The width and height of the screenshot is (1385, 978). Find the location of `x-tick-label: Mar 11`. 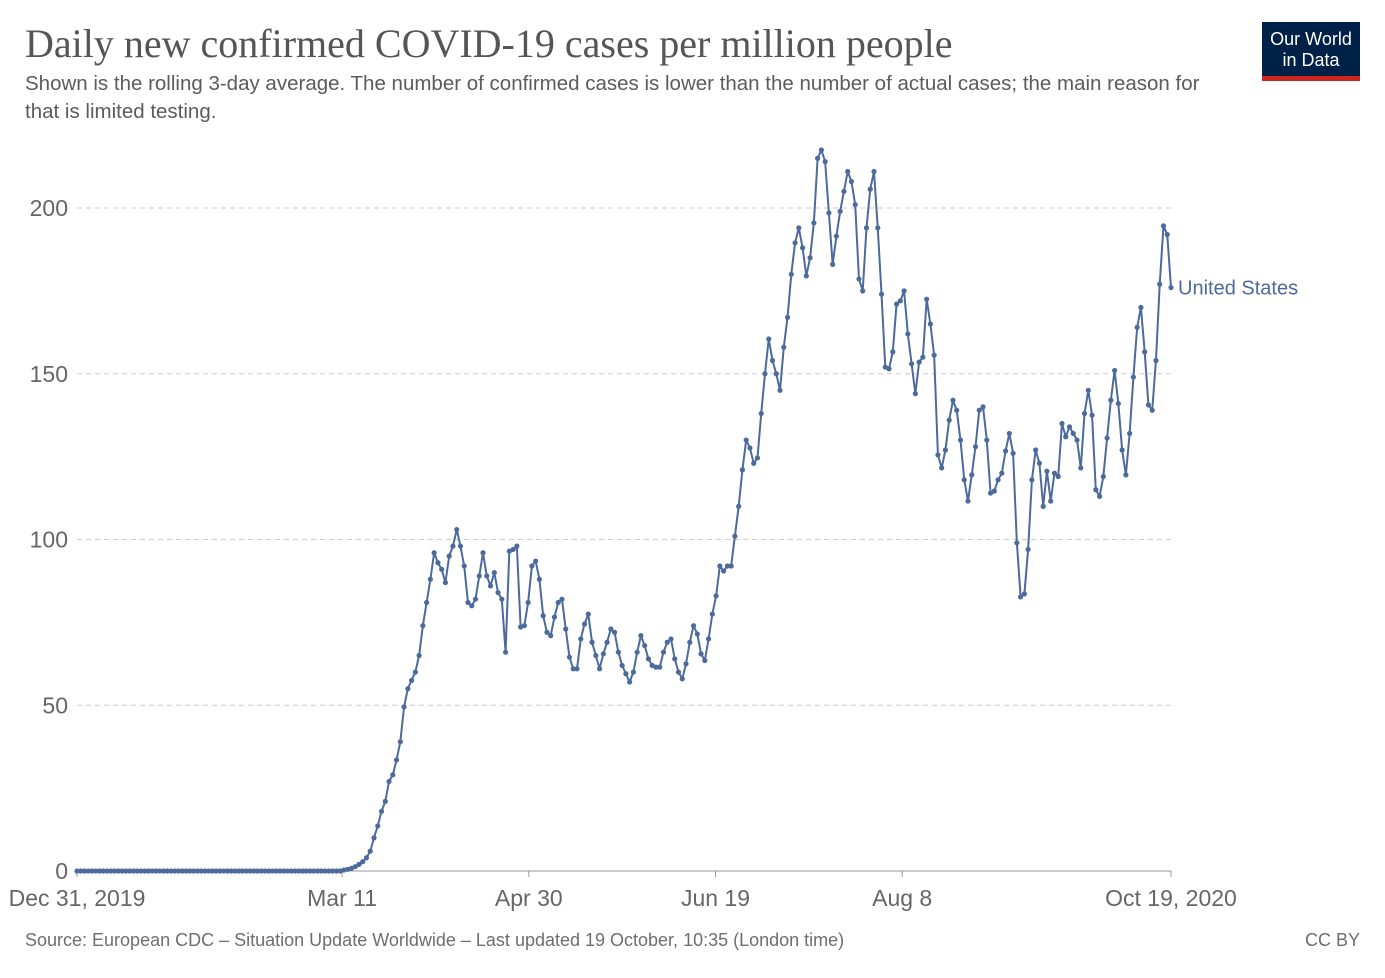

x-tick-label: Mar 11 is located at coordinates (342, 898).